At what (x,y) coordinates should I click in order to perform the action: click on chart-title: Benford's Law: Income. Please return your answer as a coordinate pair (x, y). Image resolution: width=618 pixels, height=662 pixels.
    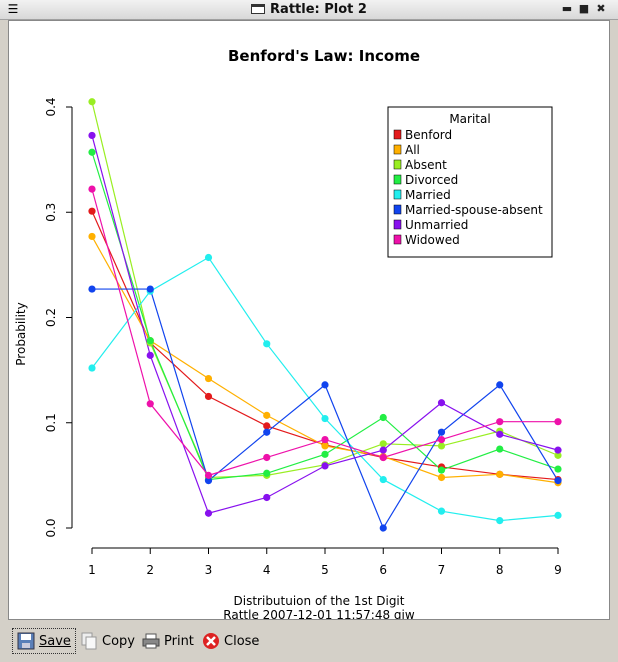
    Looking at the image, I should click on (324, 56).